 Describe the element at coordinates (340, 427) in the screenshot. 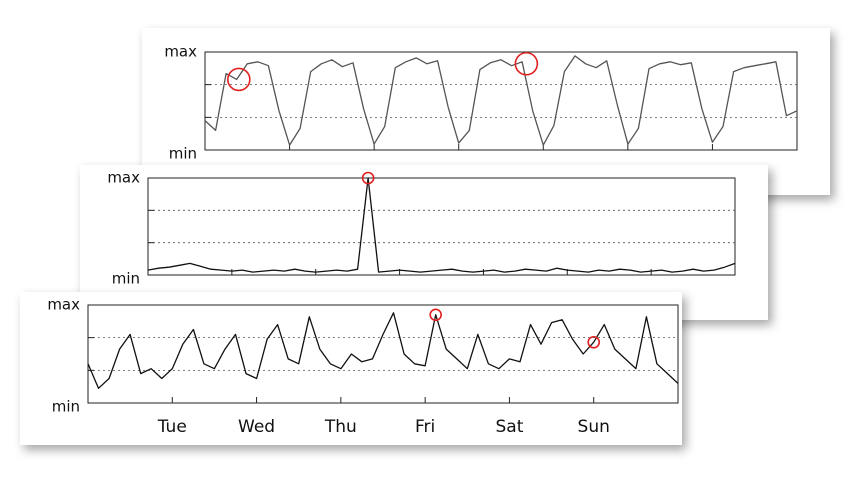

I see `x-tick-label: Thu` at that location.